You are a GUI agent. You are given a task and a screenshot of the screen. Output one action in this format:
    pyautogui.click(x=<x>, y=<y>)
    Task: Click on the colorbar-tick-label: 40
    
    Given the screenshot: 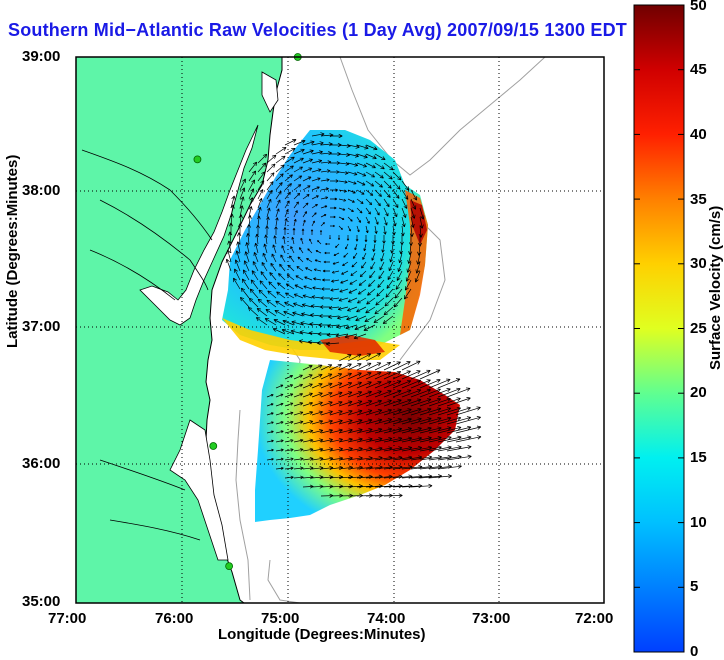 What is the action you would take?
    pyautogui.click(x=698, y=134)
    